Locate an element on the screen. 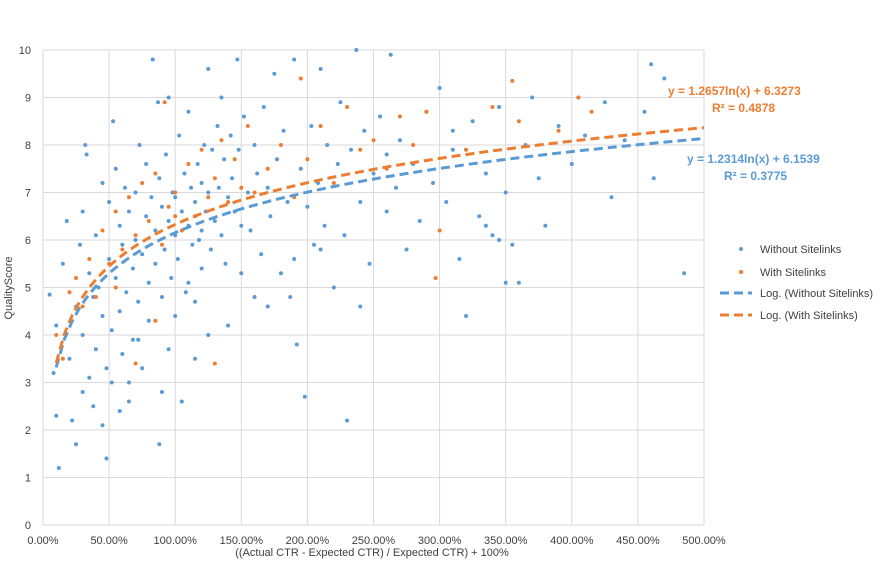 The height and width of the screenshot is (562, 885). legend-marker-with-sitelinks is located at coordinates (741, 272).